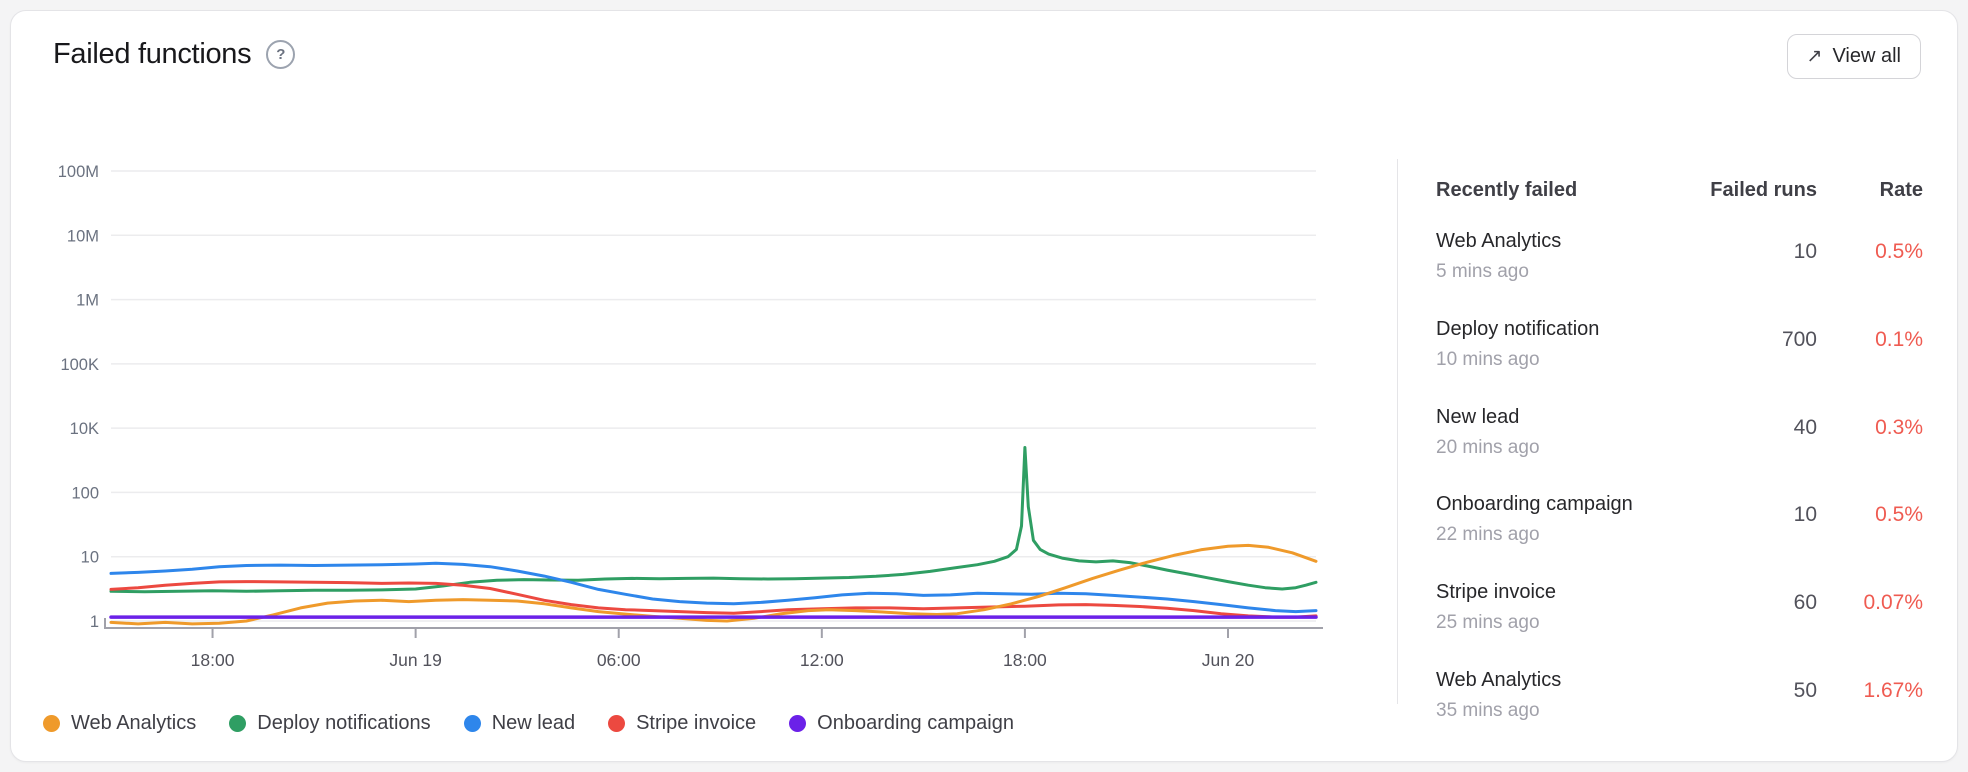 The height and width of the screenshot is (772, 1968). Describe the element at coordinates (1805, 603) in the screenshot. I see `failed-runs-value: 60` at that location.